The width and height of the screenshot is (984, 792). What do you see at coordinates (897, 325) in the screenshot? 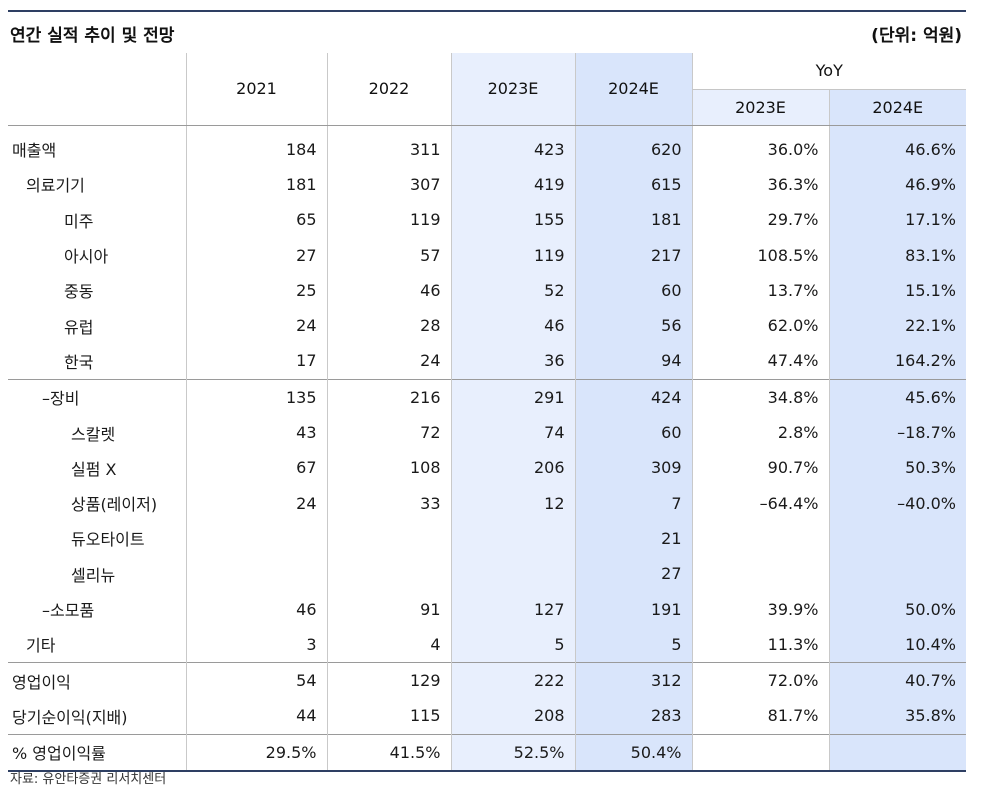
I see `yoy-cell: 22.1%` at bounding box center [897, 325].